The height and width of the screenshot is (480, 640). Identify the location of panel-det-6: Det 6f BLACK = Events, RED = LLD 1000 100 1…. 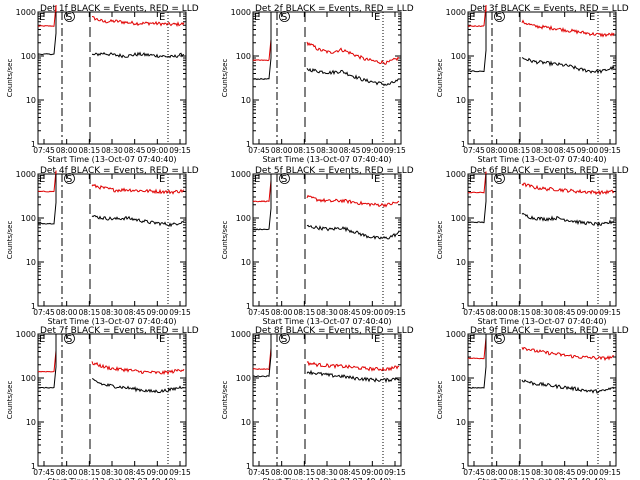
(532, 246).